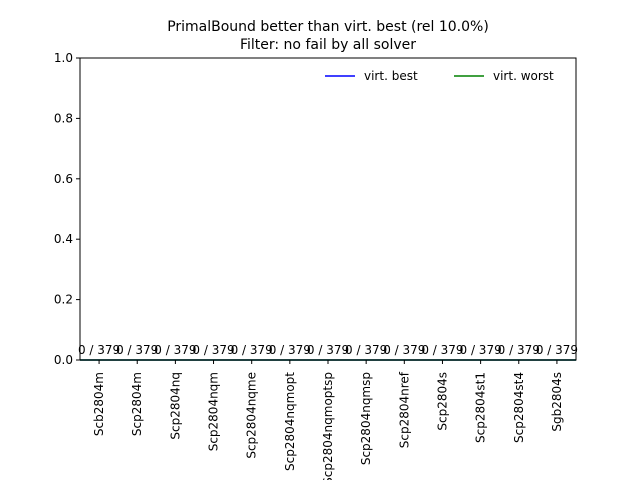 This screenshot has width=640, height=480. Describe the element at coordinates (63, 58) in the screenshot. I see `y-tick-label: 1.0` at that location.